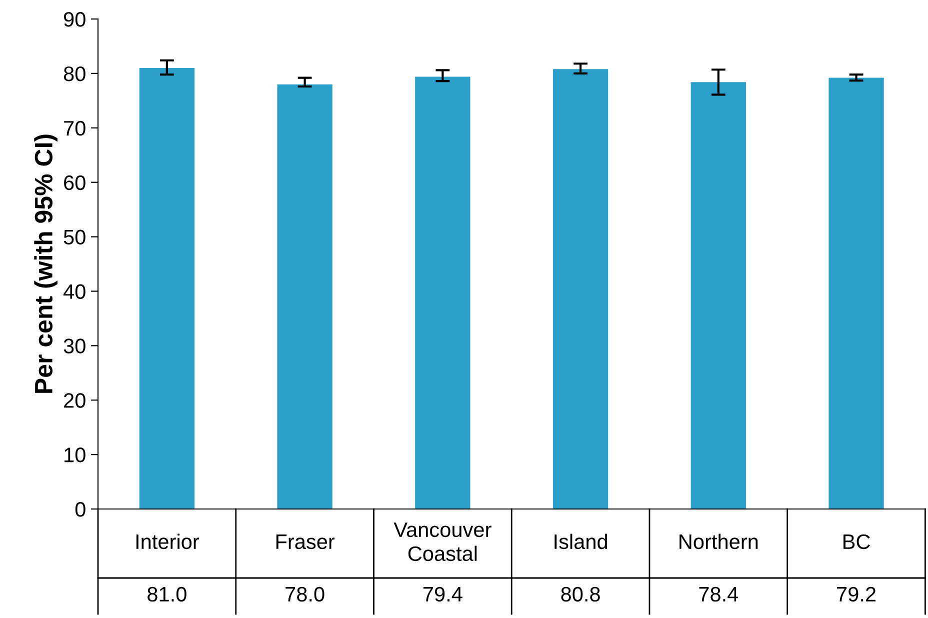 The width and height of the screenshot is (928, 618). What do you see at coordinates (305, 542) in the screenshot?
I see `x-tick-label: Fraser` at bounding box center [305, 542].